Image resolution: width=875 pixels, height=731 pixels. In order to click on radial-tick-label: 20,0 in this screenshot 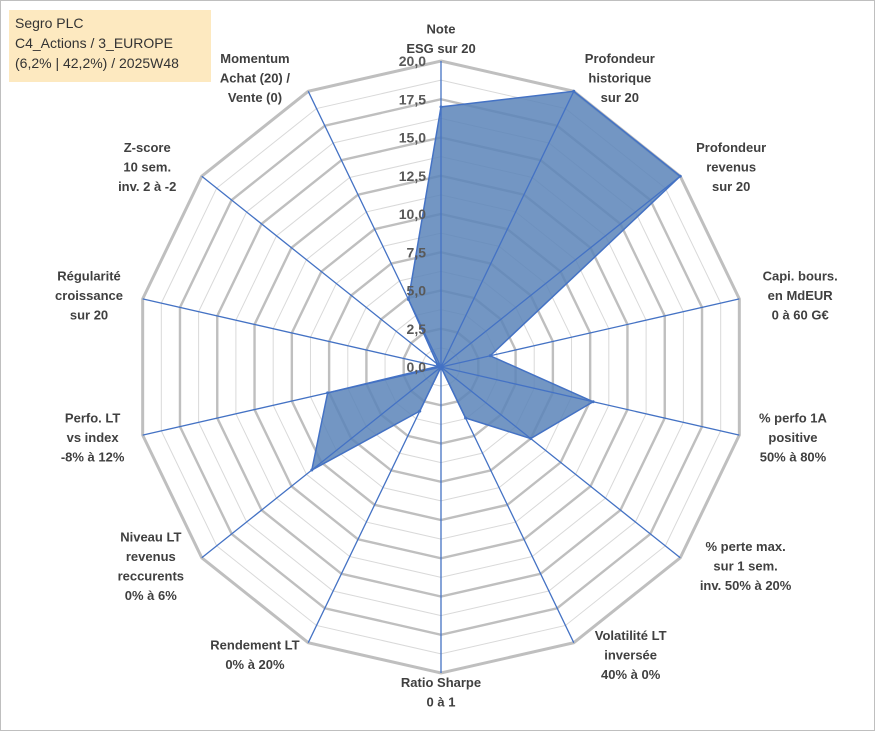, I will do `click(412, 61)`.